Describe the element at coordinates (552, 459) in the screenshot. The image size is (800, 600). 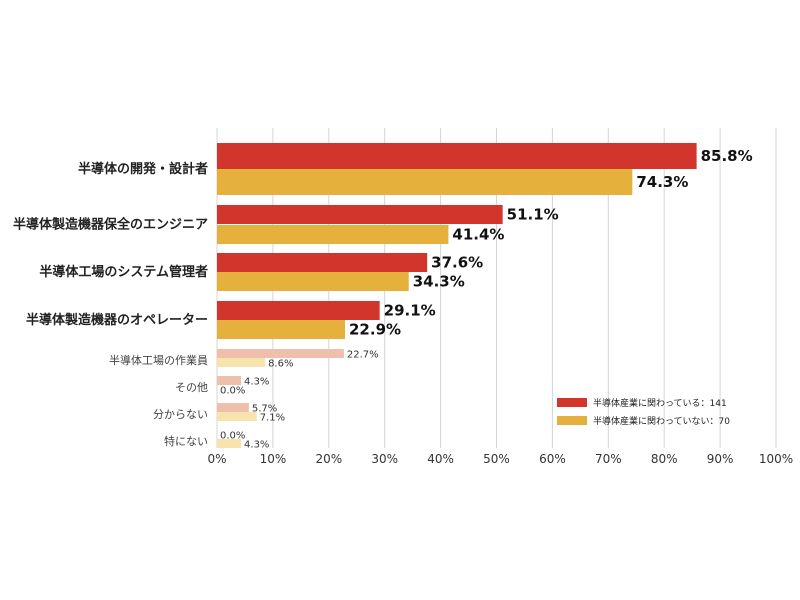
I see `x-tick-label: 60%` at that location.